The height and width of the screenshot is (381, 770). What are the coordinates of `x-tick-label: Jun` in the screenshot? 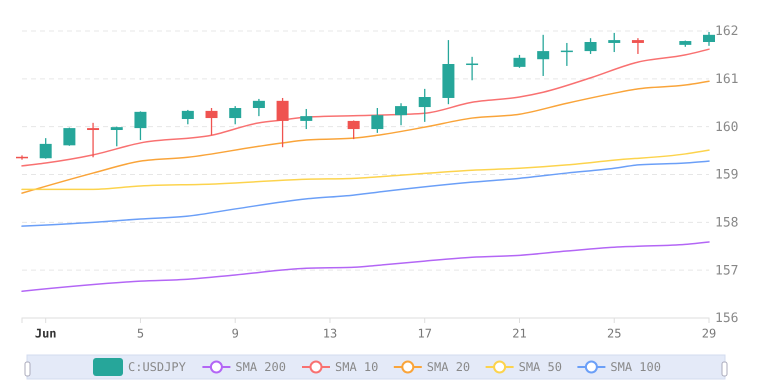 It's located at (45, 333).